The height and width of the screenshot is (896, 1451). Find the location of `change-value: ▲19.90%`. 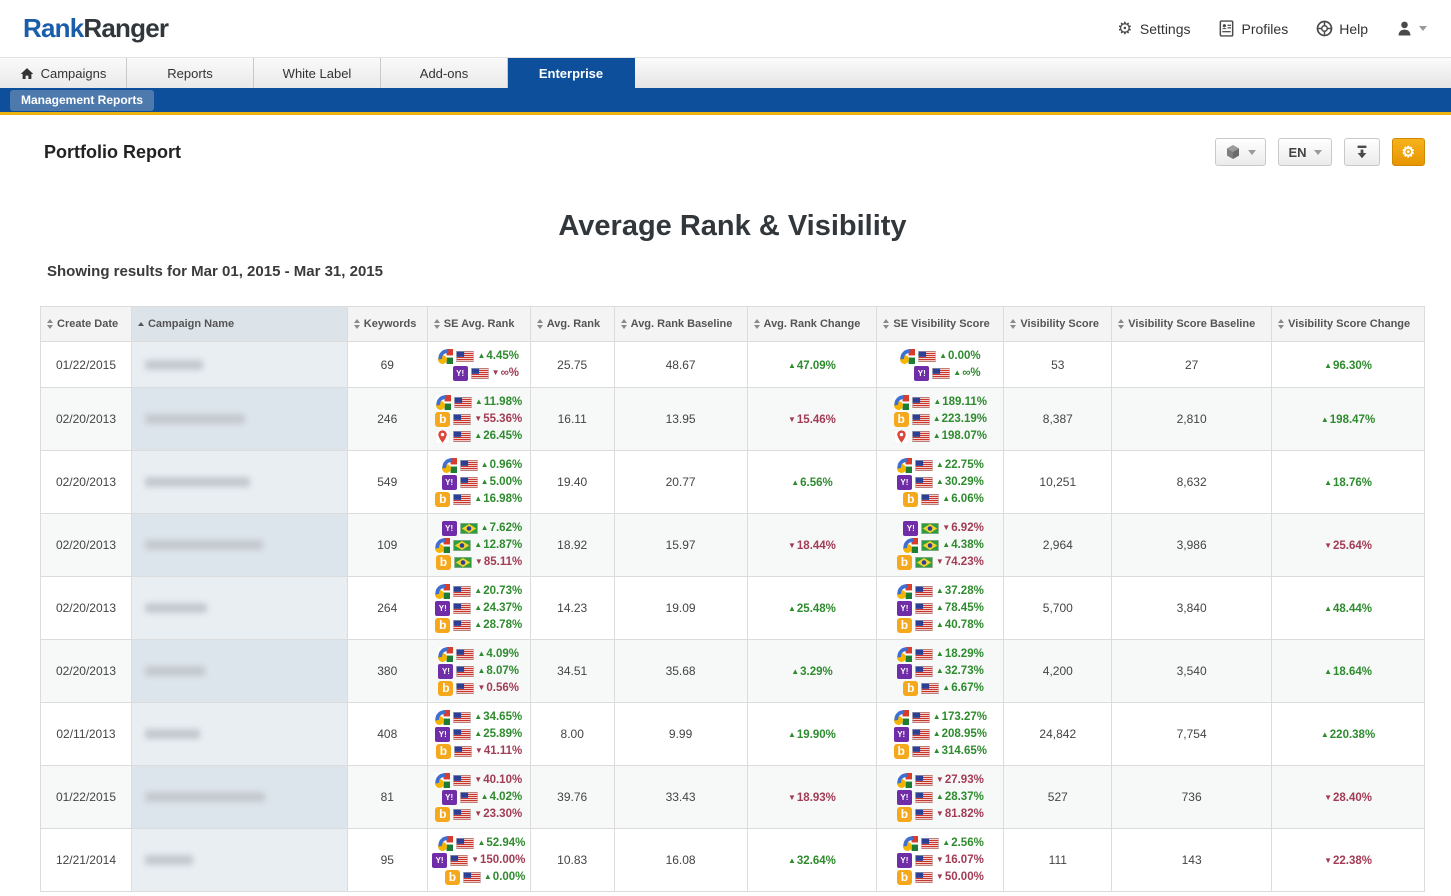

change-value: ▲19.90% is located at coordinates (811, 735).